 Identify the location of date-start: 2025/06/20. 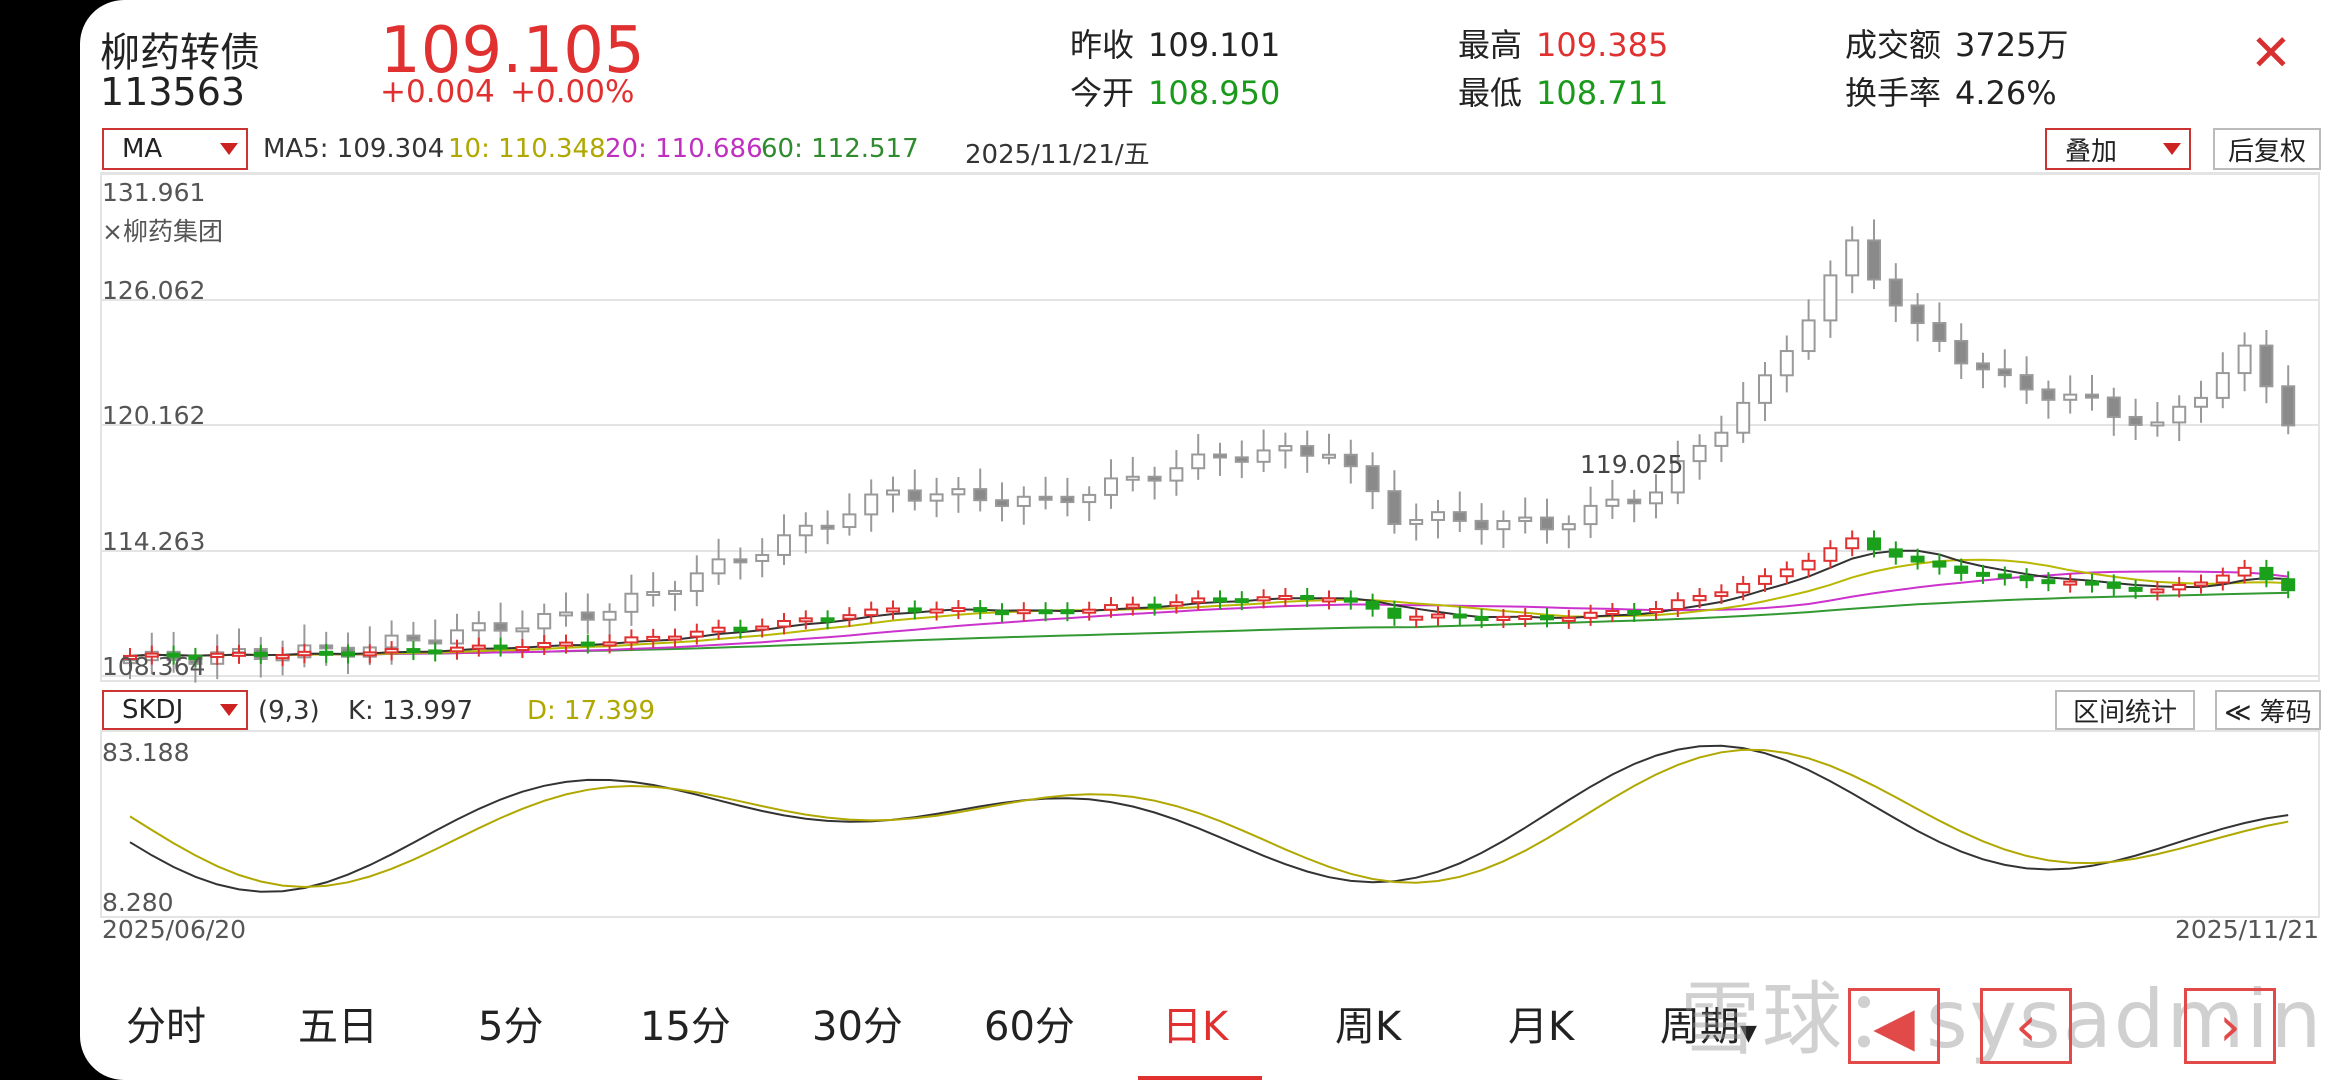
(174, 929).